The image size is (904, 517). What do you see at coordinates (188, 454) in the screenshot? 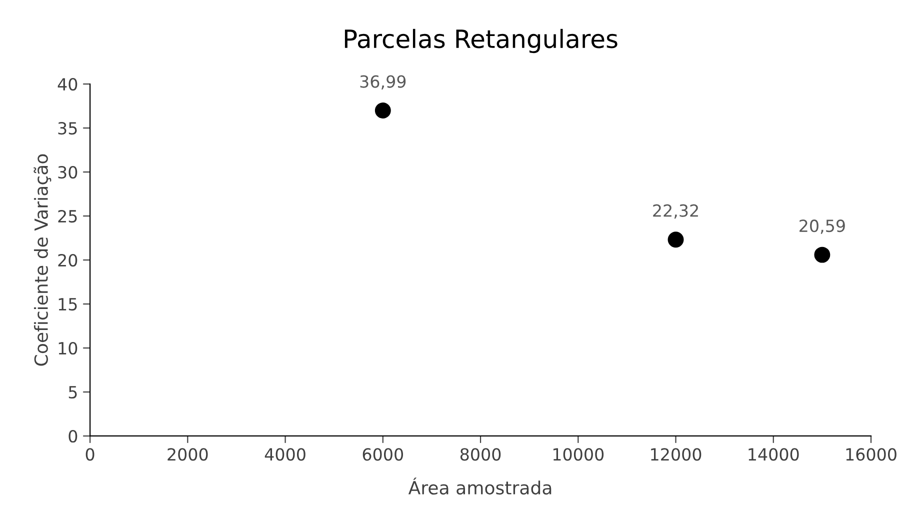
I see `x-tick-label: 2000` at bounding box center [188, 454].